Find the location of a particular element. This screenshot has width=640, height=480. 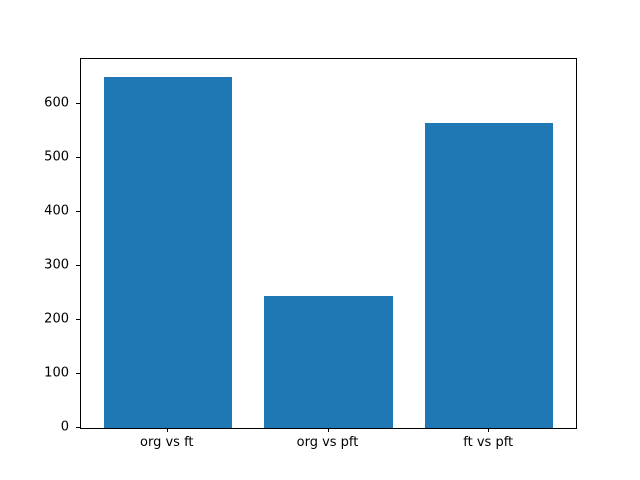

x-tick-label: org vs pft is located at coordinates (327, 442).